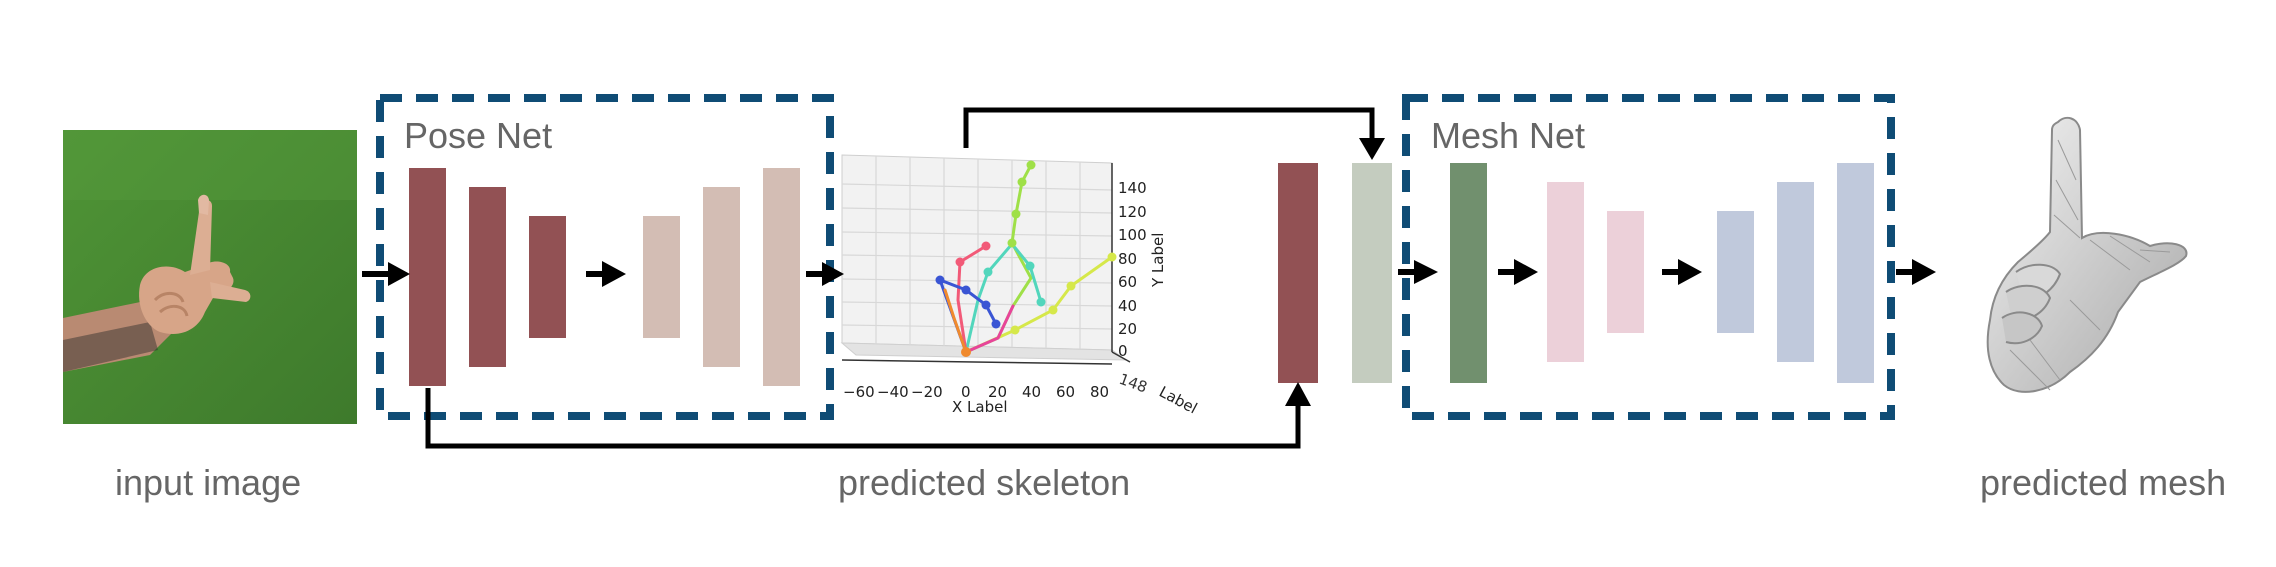  I want to click on x-tick: 80, so click(1099, 392).